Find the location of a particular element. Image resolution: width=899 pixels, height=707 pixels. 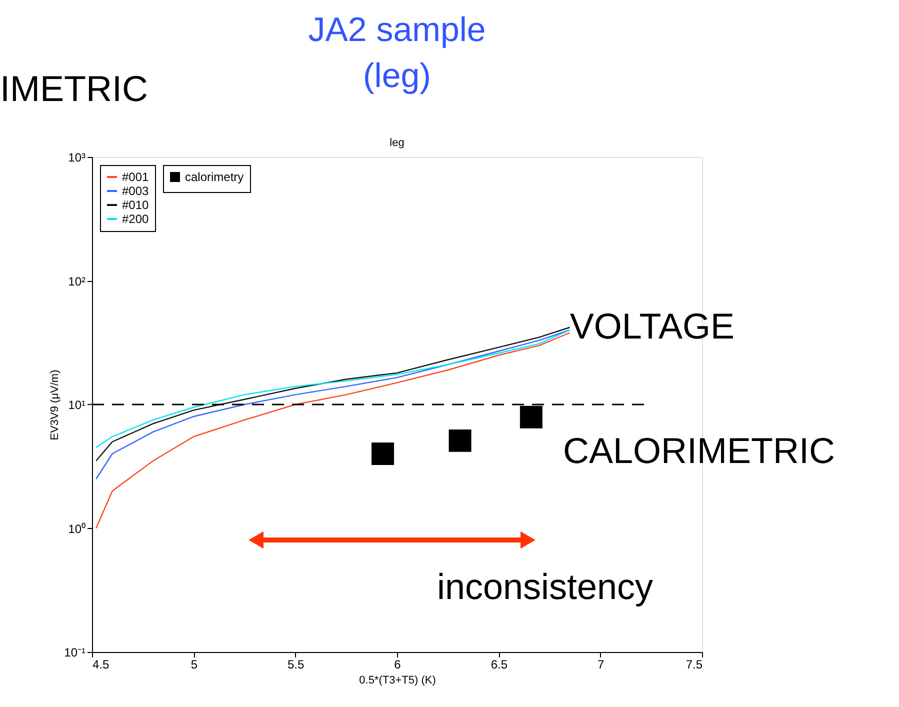

x-axis-title: 0.5*(T3+T5) (K) is located at coordinates (397, 680).